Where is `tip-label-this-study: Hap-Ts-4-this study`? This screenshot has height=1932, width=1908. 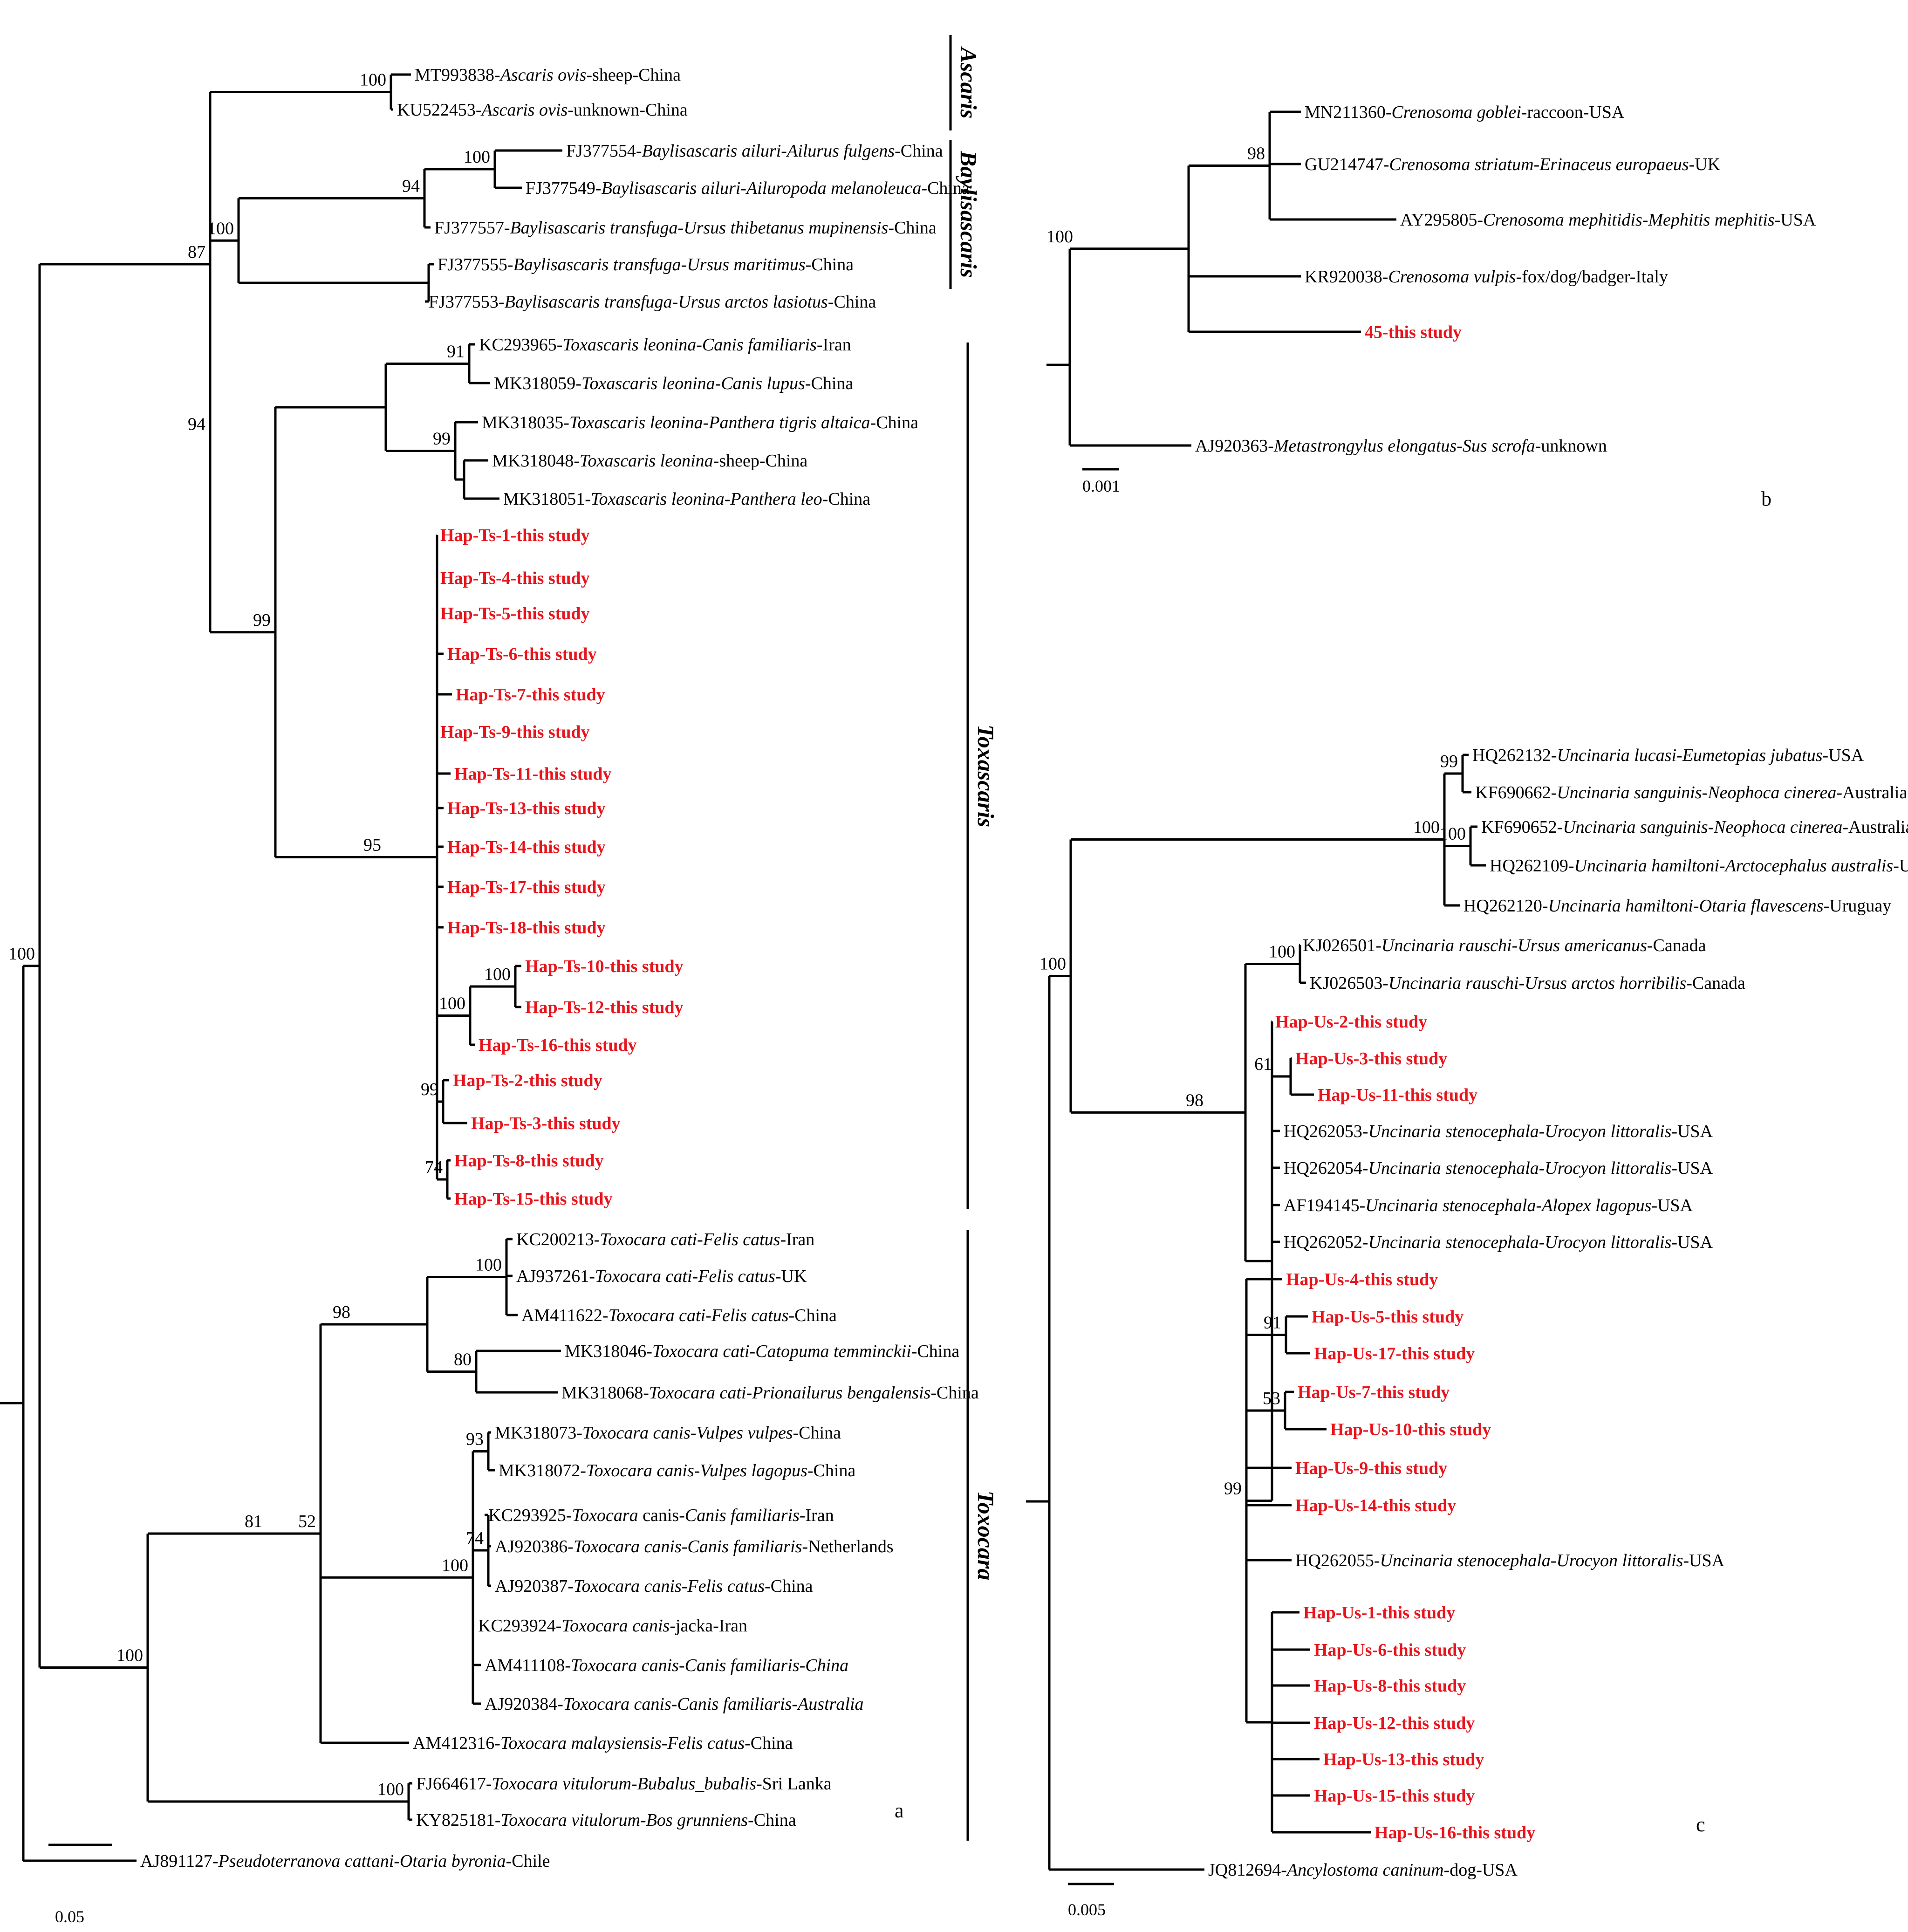
tip-label-this-study: Hap-Ts-4-this study is located at coordinates (515, 578).